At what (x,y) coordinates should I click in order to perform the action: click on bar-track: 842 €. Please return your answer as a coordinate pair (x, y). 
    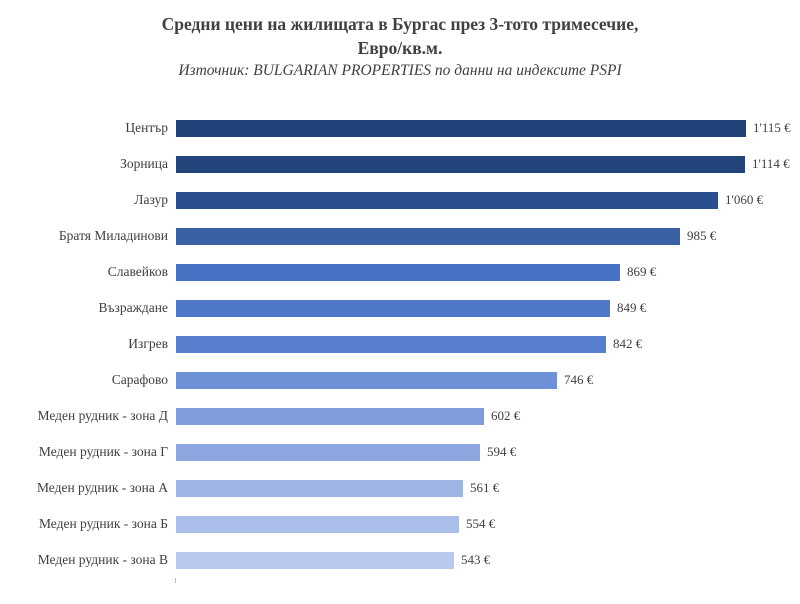
    Looking at the image, I should click on (488, 344).